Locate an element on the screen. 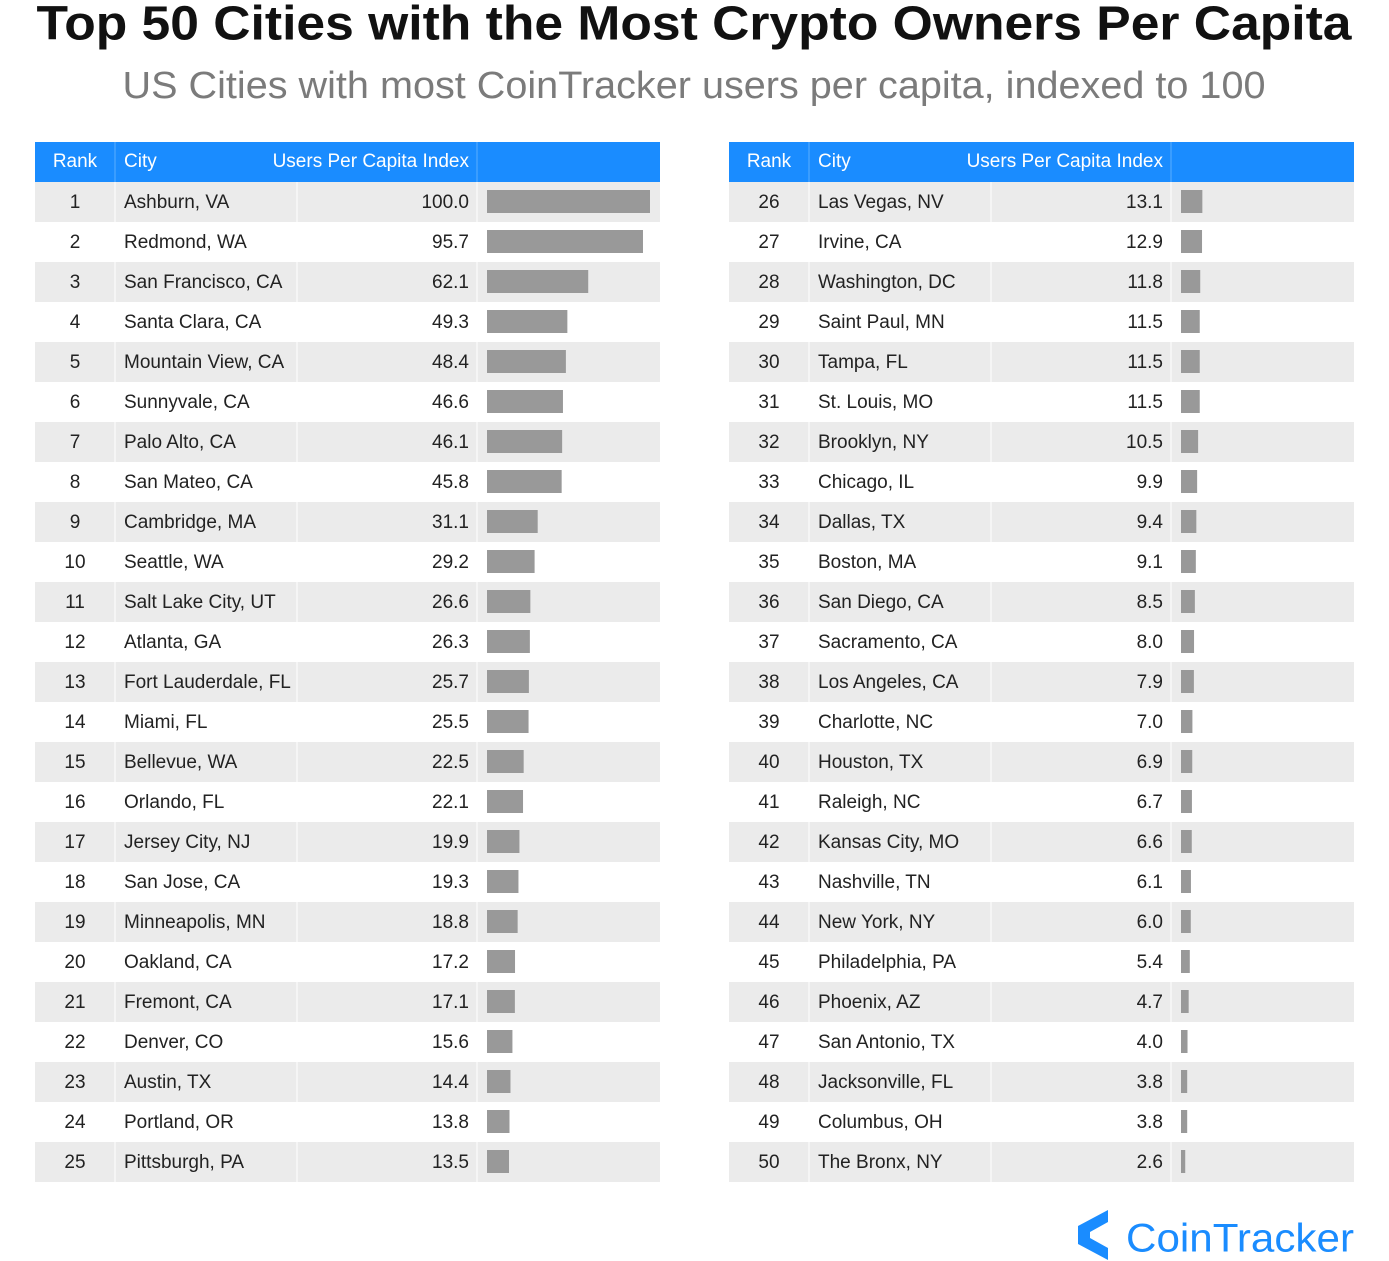  city: San Mateo, CA is located at coordinates (188, 482).